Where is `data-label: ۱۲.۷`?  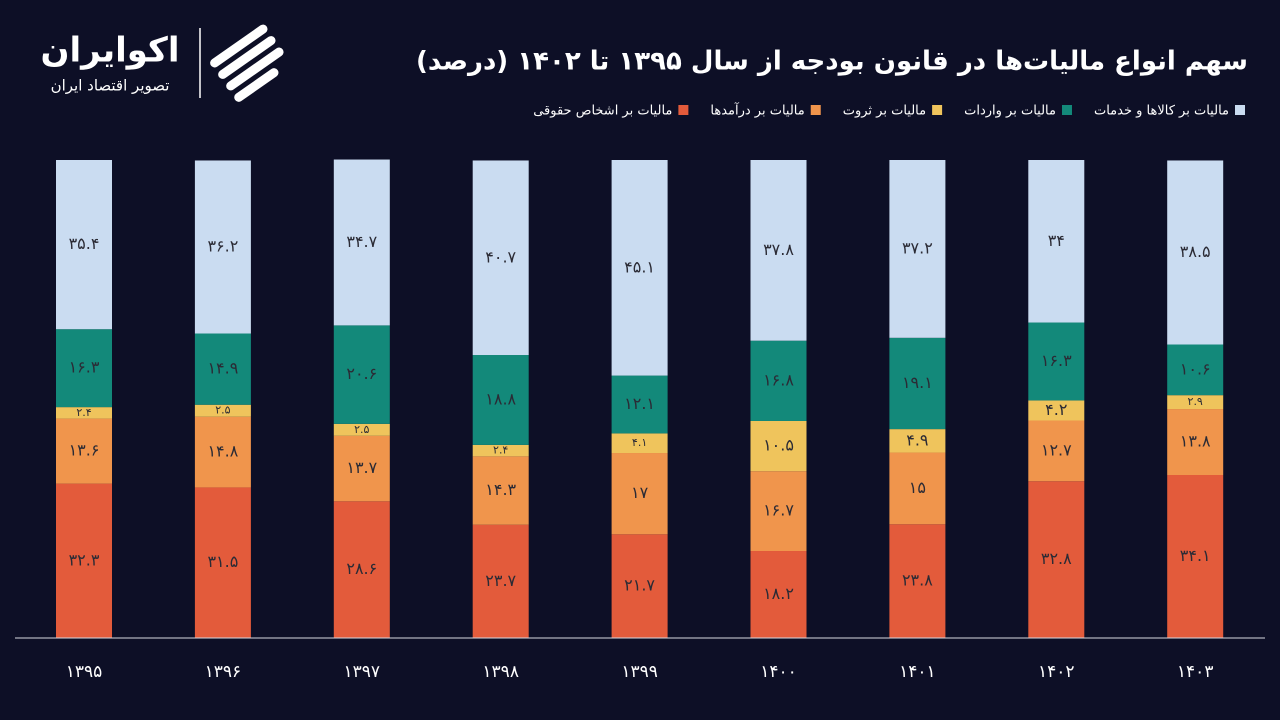 data-label: ۱۲.۷ is located at coordinates (1056, 449).